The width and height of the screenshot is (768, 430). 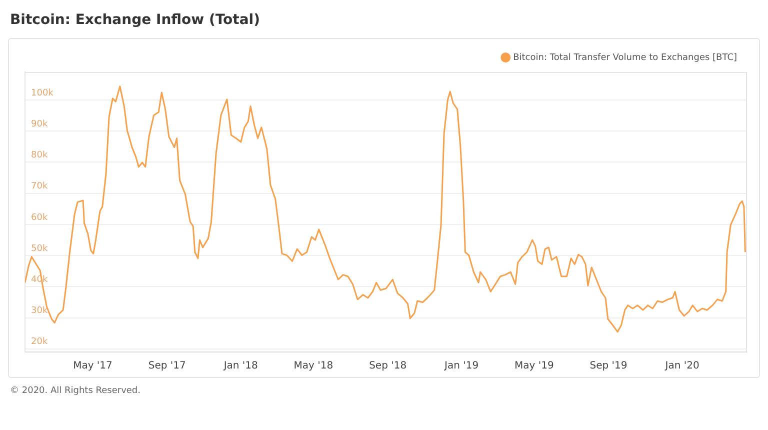 I want to click on y-tick-label: 90k, so click(x=39, y=124).